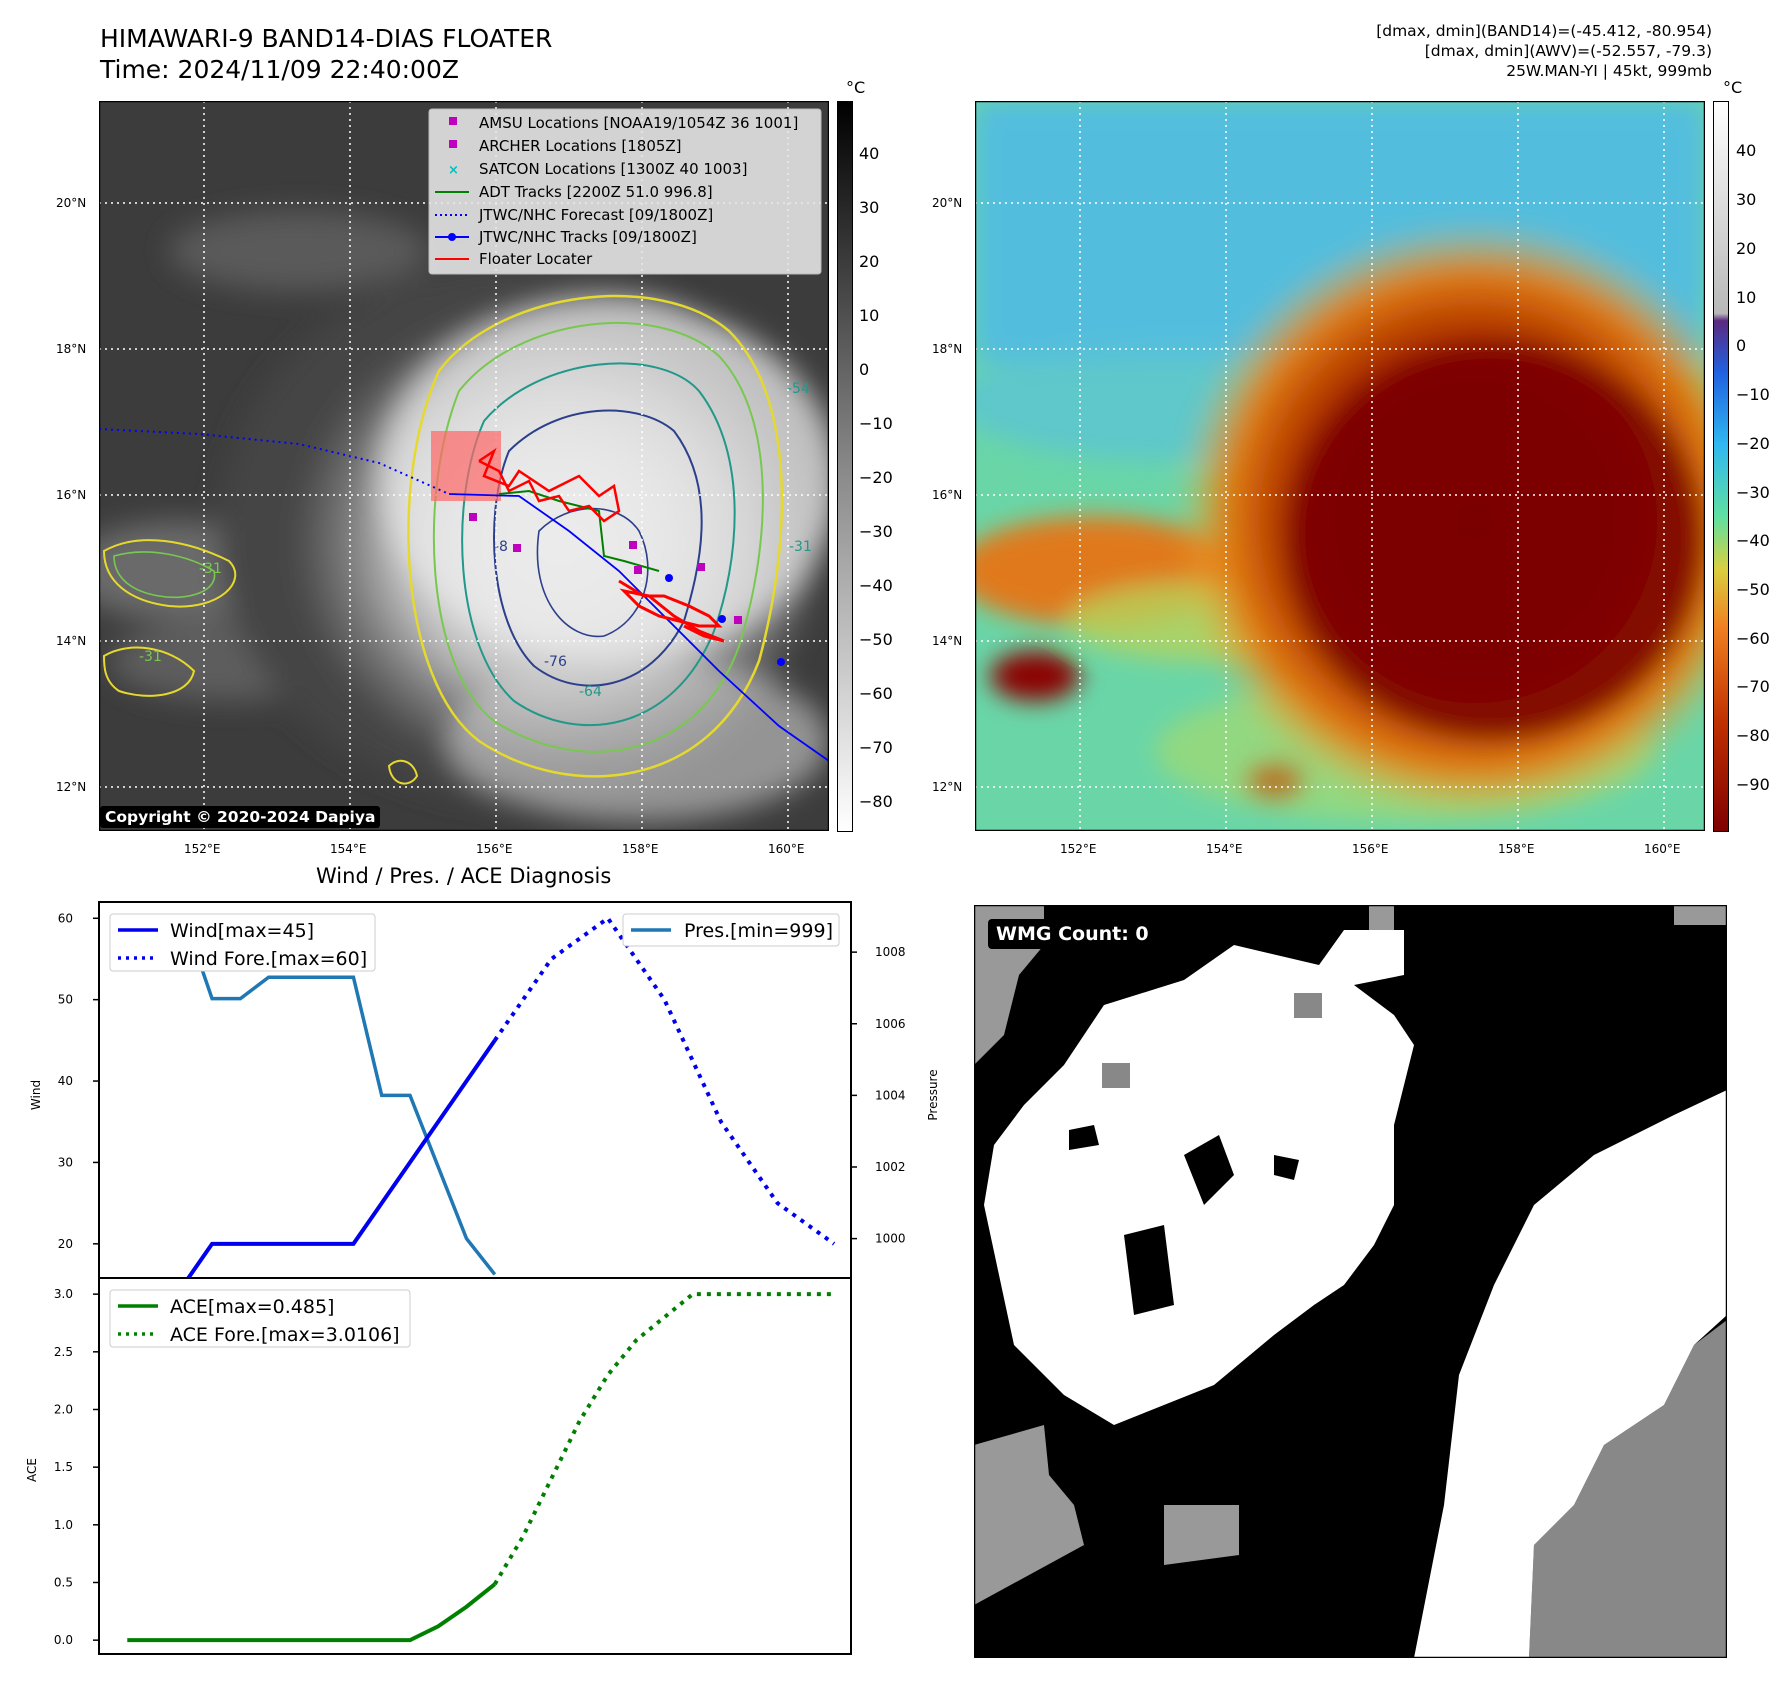 This screenshot has height=1690, width=1792. I want to click on left-lon-158: 158°E, so click(640, 849).